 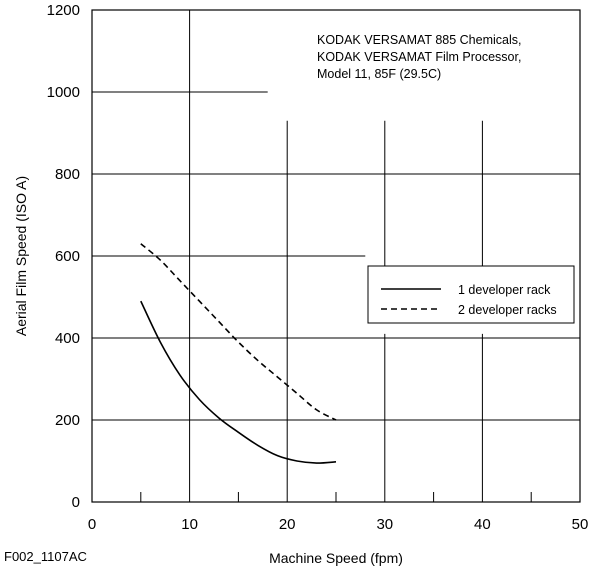 What do you see at coordinates (379, 74) in the screenshot?
I see `annotation-line-3: Model 11, 85F (29.5C)` at bounding box center [379, 74].